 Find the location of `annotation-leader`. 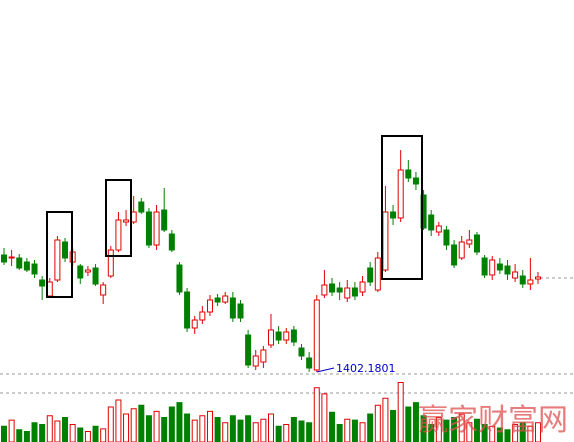

annotation-leader is located at coordinates (325, 370).